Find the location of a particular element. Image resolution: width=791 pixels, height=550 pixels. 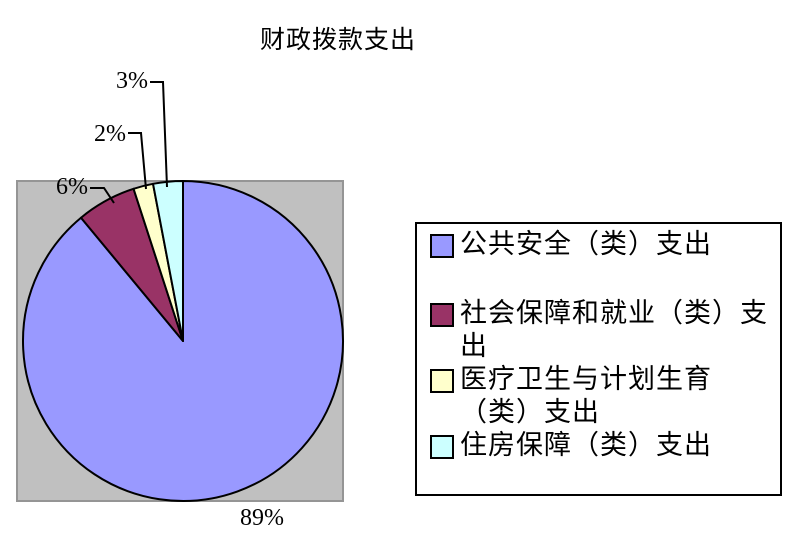

chart-title: 财政拨款支出 is located at coordinates (337, 40).